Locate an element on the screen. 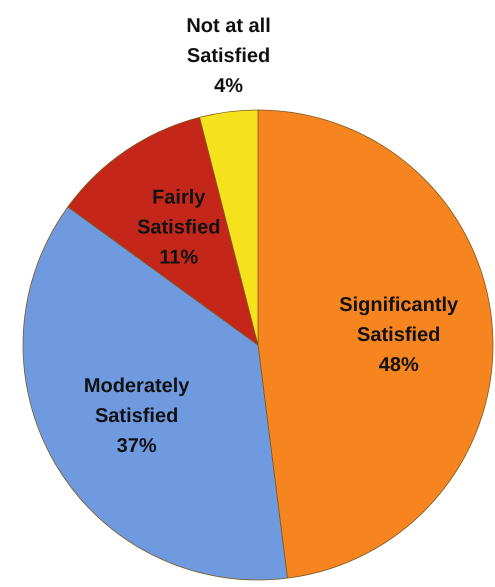 The image size is (495, 587). slice-label: Significantly Satisfied is located at coordinates (399, 320).